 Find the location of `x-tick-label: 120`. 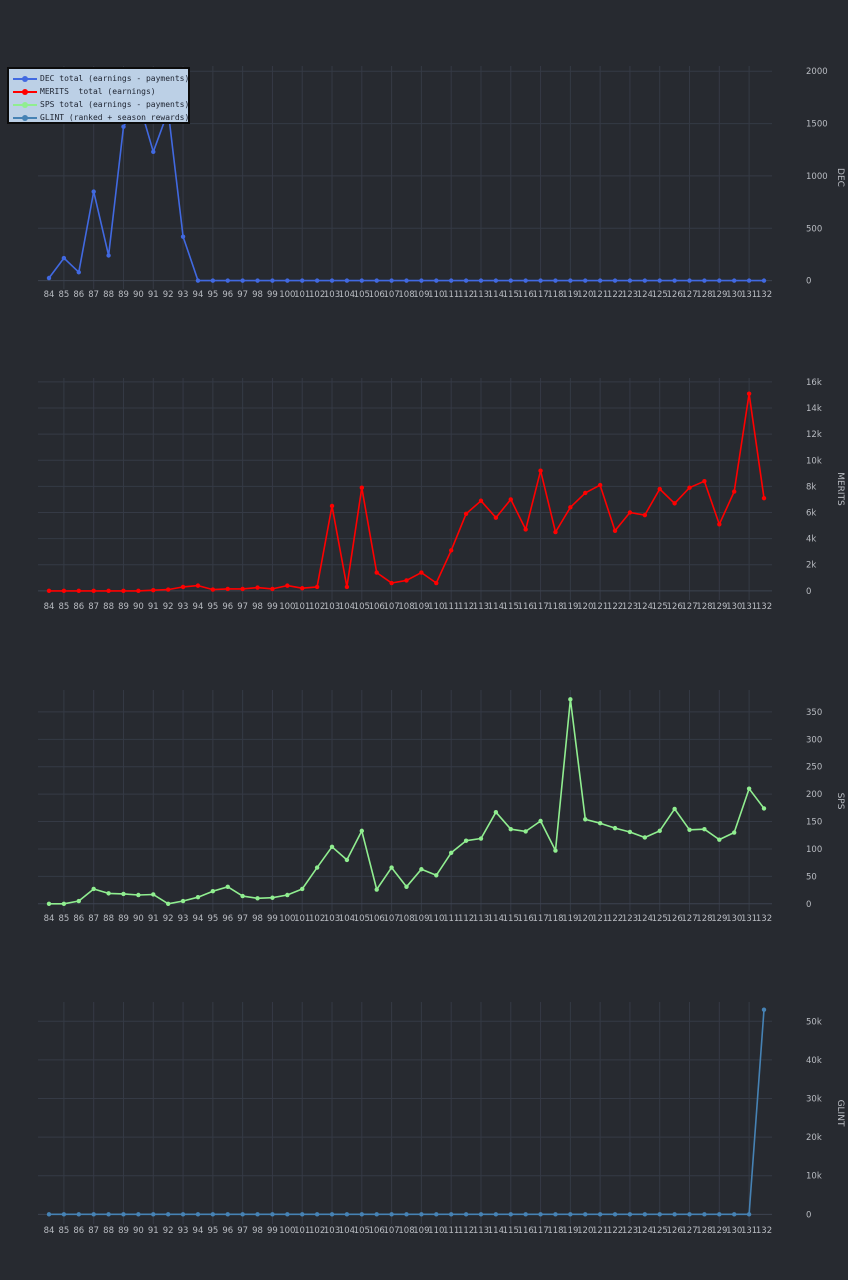

x-tick-label: 120 is located at coordinates (585, 1231).